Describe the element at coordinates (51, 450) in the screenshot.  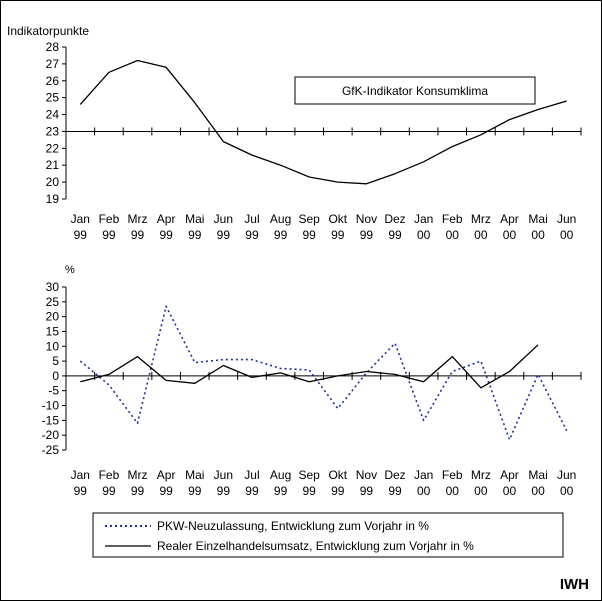
I see `bottom-y-tick-label: -25` at that location.